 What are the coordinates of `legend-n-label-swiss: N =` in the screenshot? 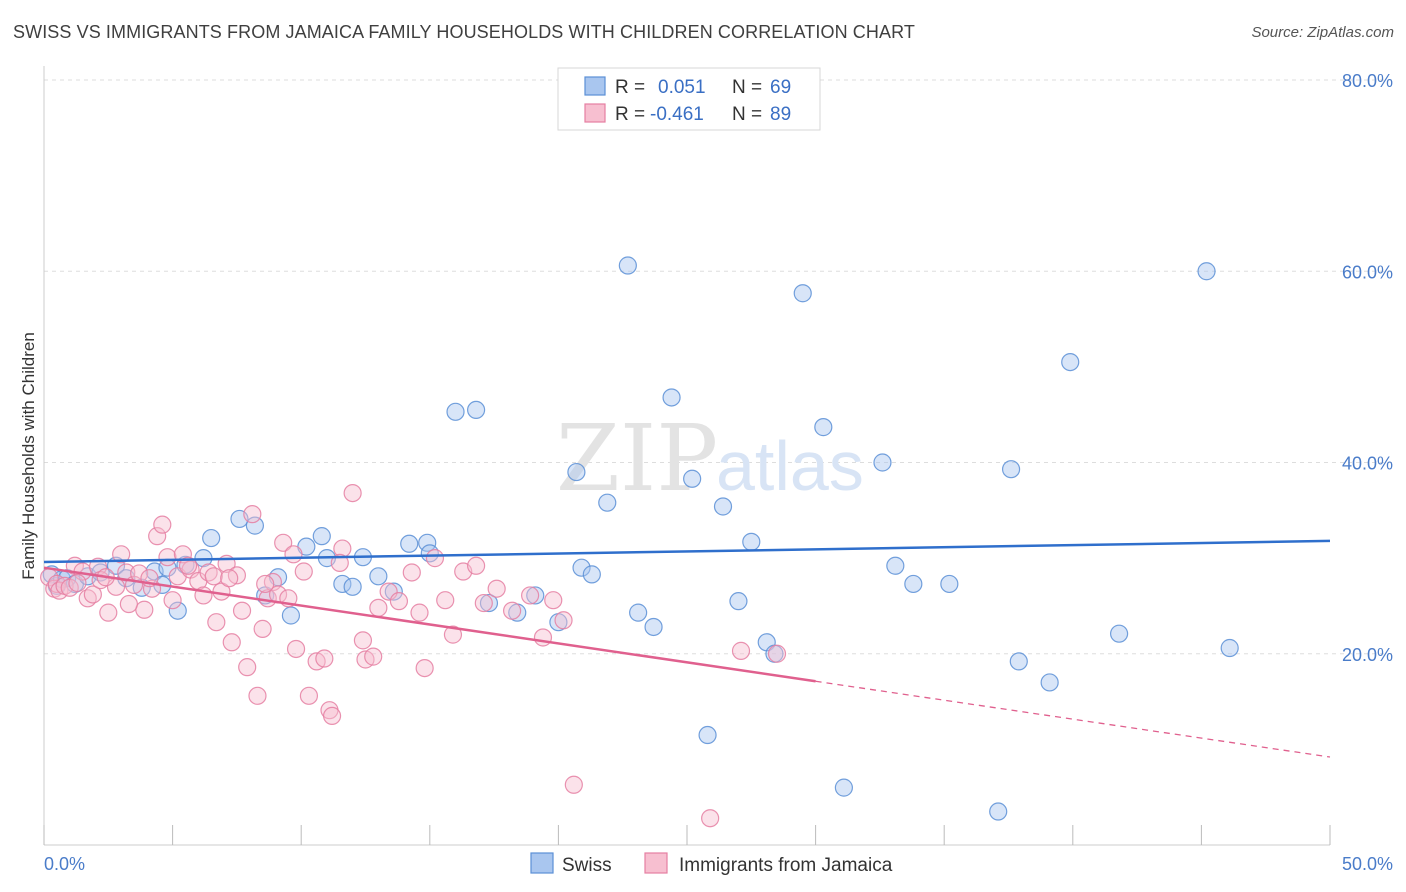 It's located at (747, 87).